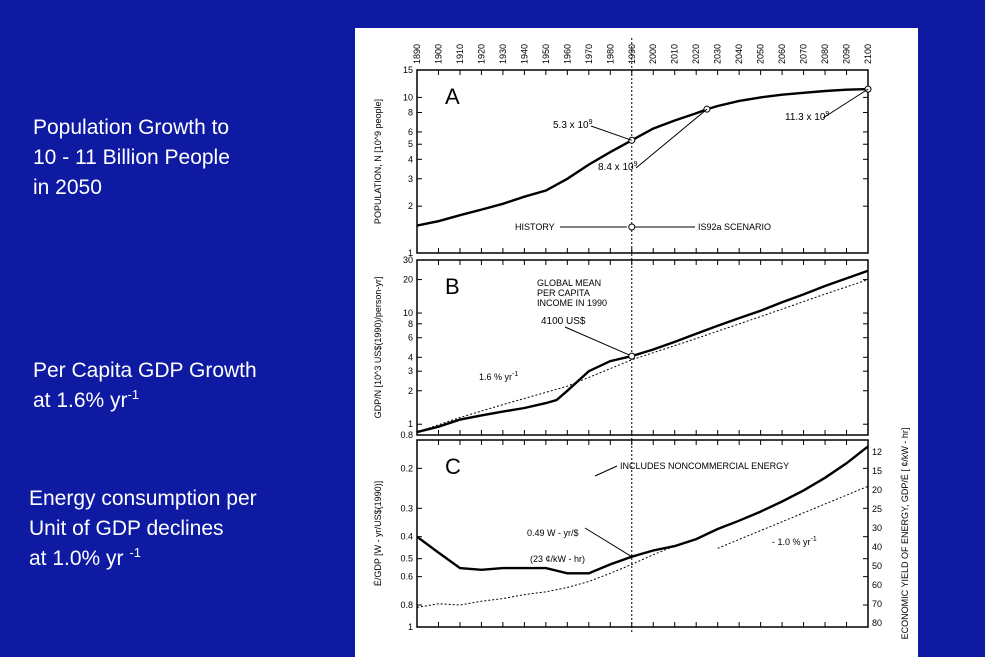 This screenshot has height=657, width=985. I want to click on right-tick-label: 70, so click(877, 604).